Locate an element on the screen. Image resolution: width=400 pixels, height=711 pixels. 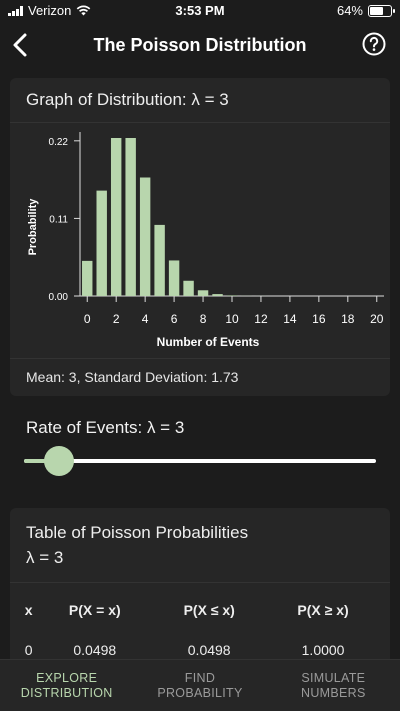
x-tick-label: 6 is located at coordinates (174, 319).